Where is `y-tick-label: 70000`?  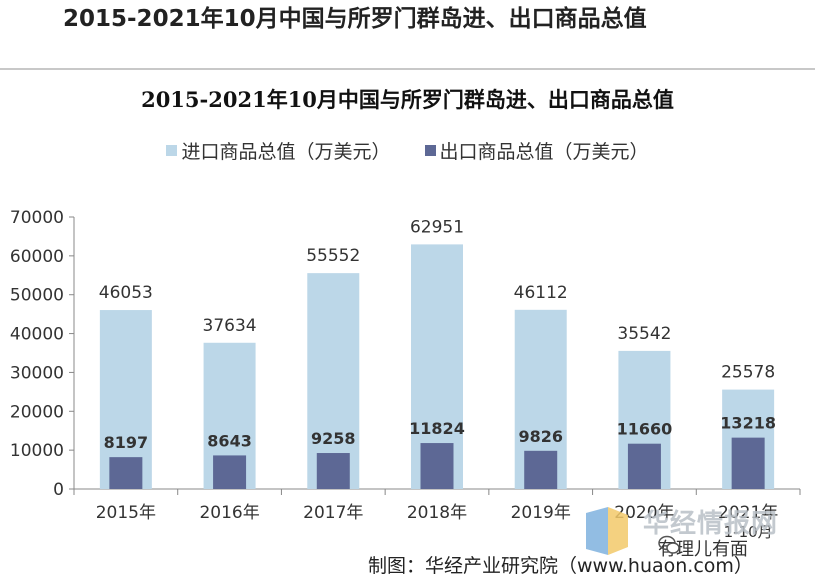 y-tick-label: 70000 is located at coordinates (37, 218).